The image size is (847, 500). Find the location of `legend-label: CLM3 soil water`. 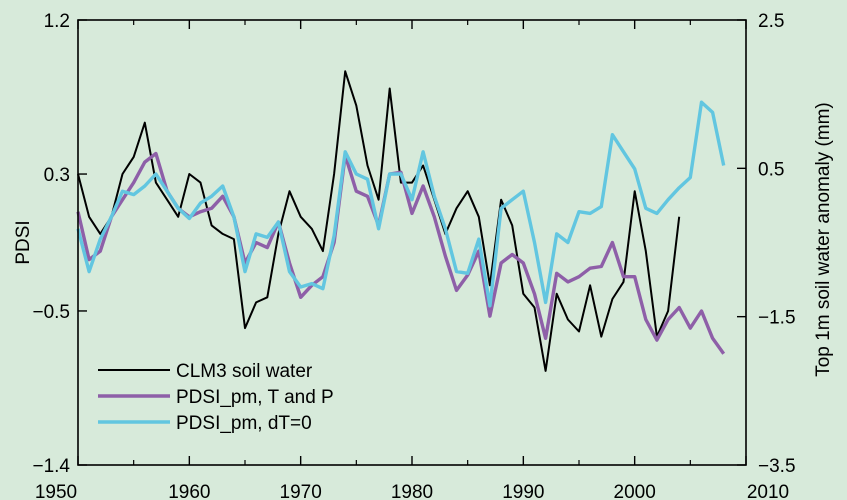

legend-label: CLM3 soil water is located at coordinates (244, 371).